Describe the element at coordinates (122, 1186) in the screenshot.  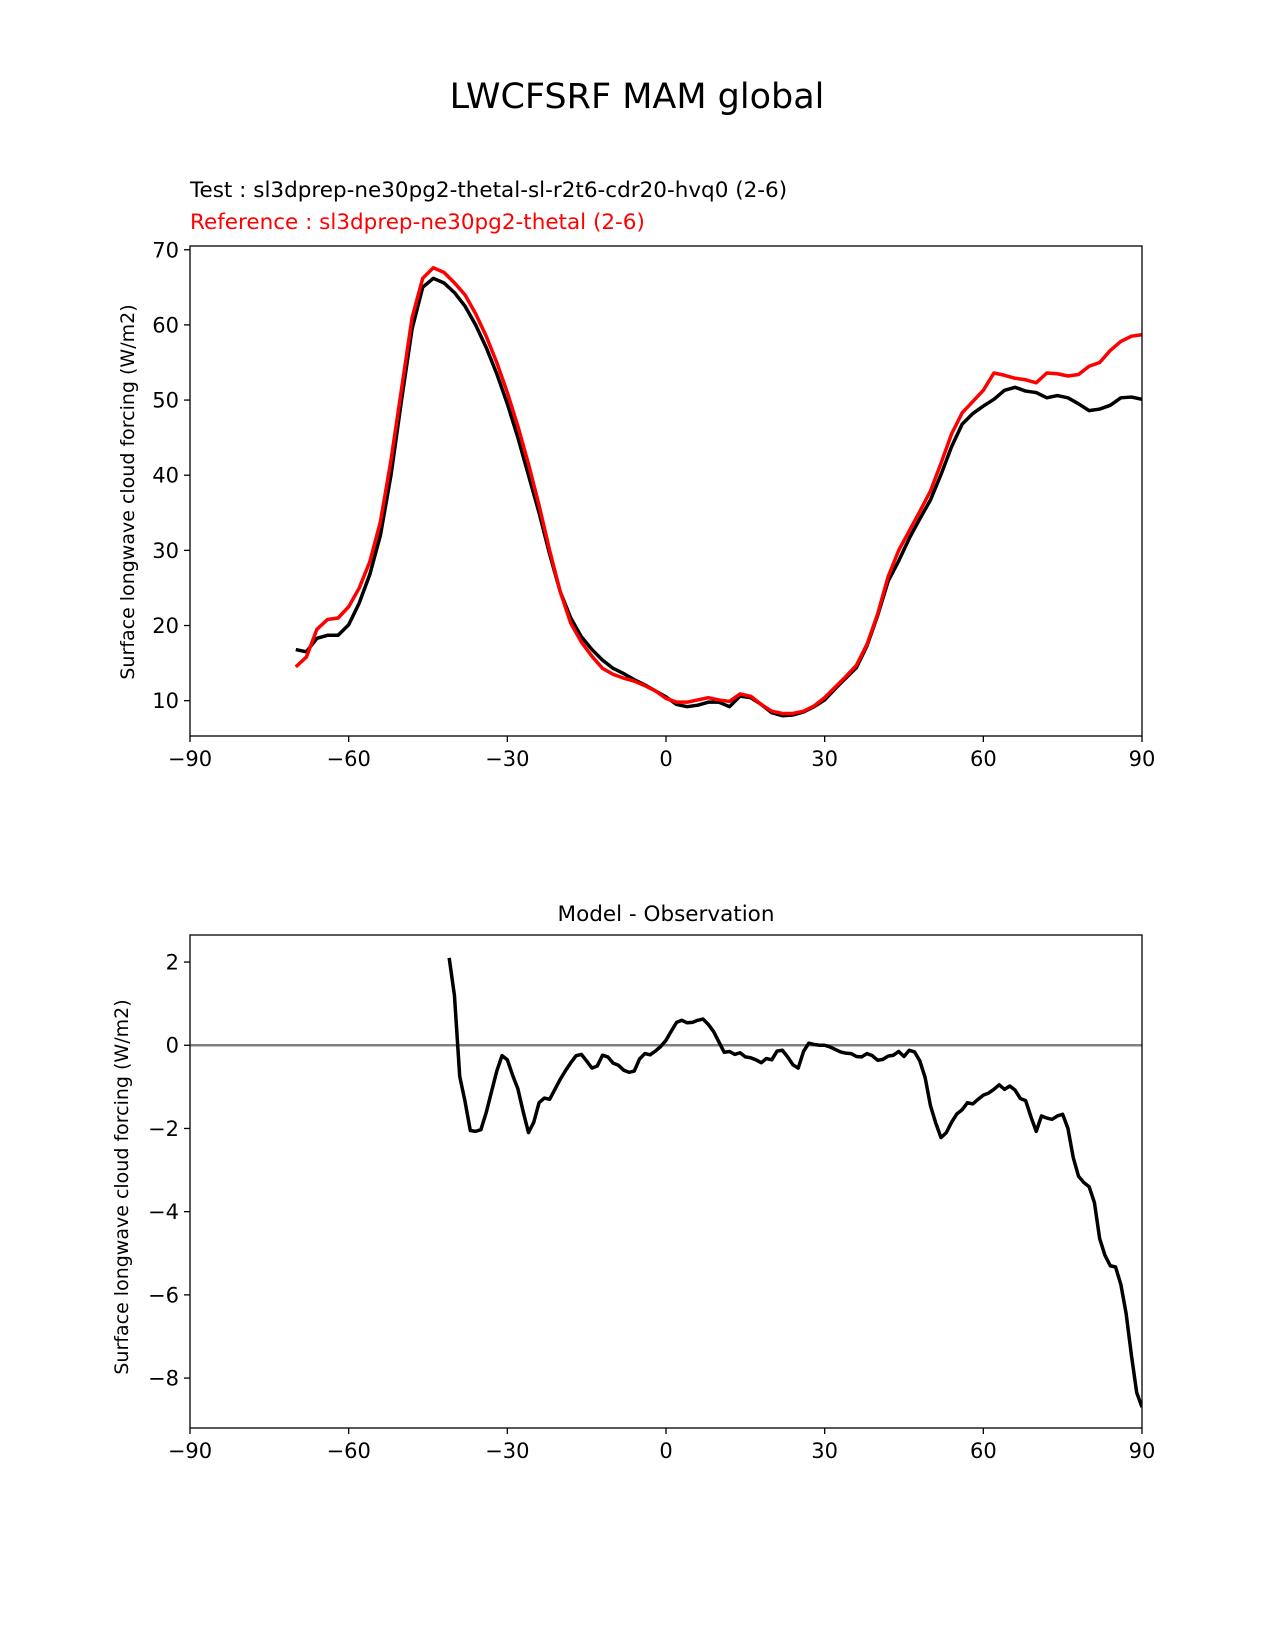
I see `bottom-y-axis-label: Surface longwave cloud forcing (W/m2)` at that location.